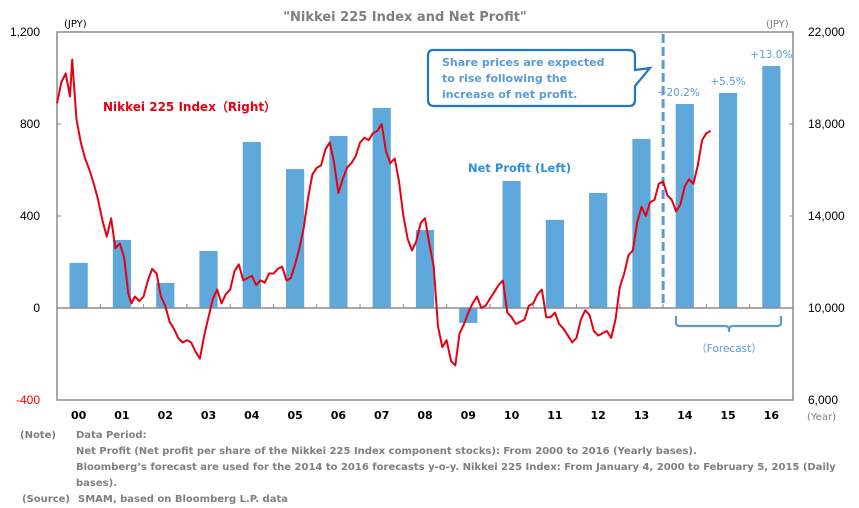  Describe the element at coordinates (826, 308) in the screenshot. I see `right-tick-label: 10,000` at that location.